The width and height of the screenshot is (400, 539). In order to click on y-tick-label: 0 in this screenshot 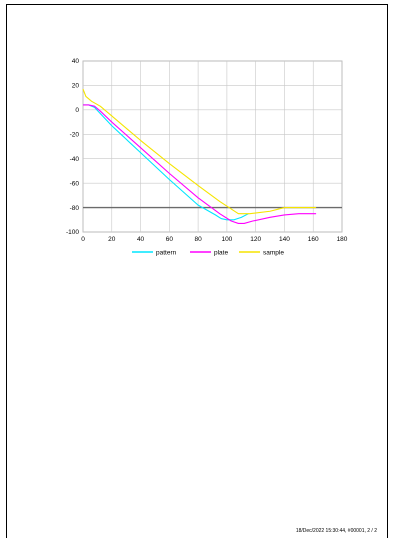, I will do `click(77, 110)`.